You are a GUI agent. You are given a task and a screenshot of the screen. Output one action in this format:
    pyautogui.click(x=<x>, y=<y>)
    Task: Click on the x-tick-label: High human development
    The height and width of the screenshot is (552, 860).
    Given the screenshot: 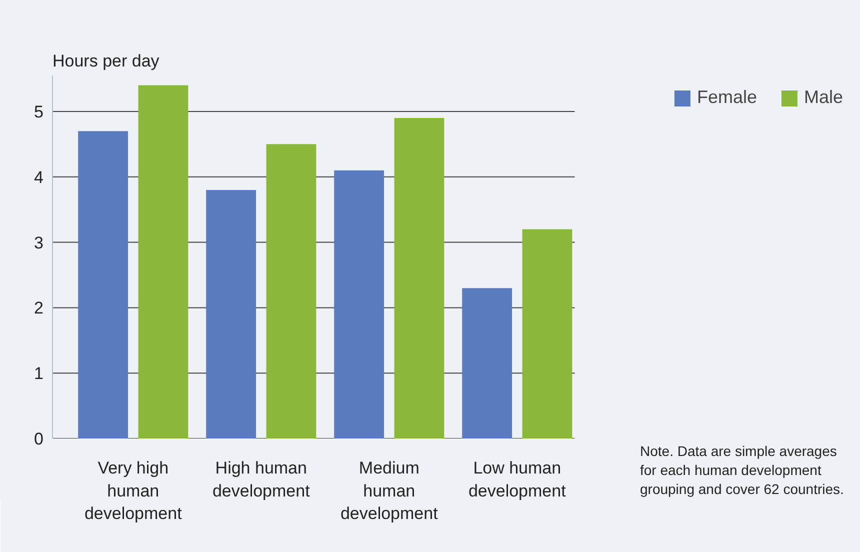 What is the action you would take?
    pyautogui.click(x=261, y=479)
    